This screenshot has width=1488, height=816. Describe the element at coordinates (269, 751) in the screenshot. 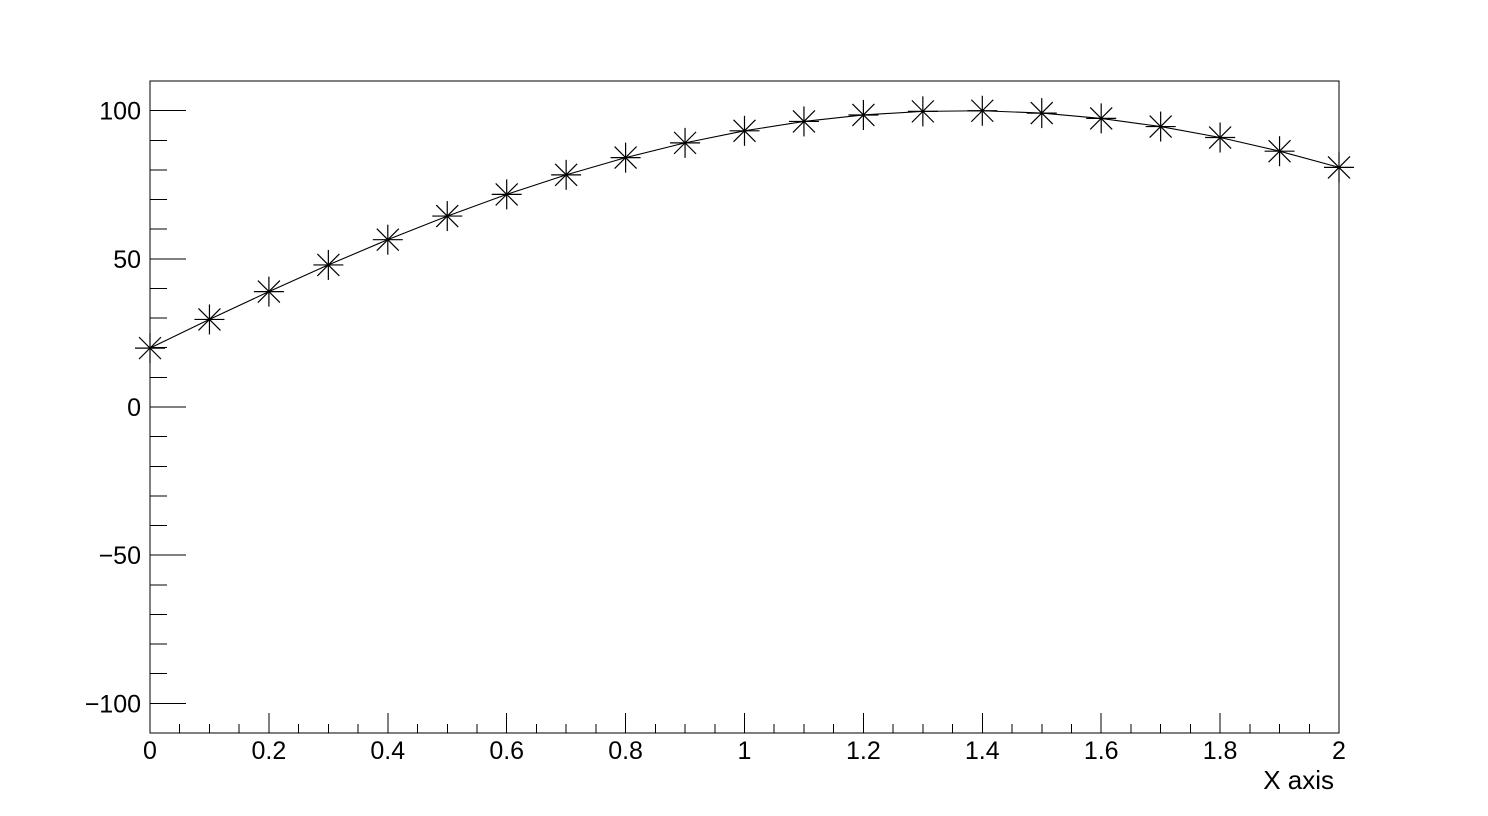

I see `x-tick-label: 0.2` at that location.